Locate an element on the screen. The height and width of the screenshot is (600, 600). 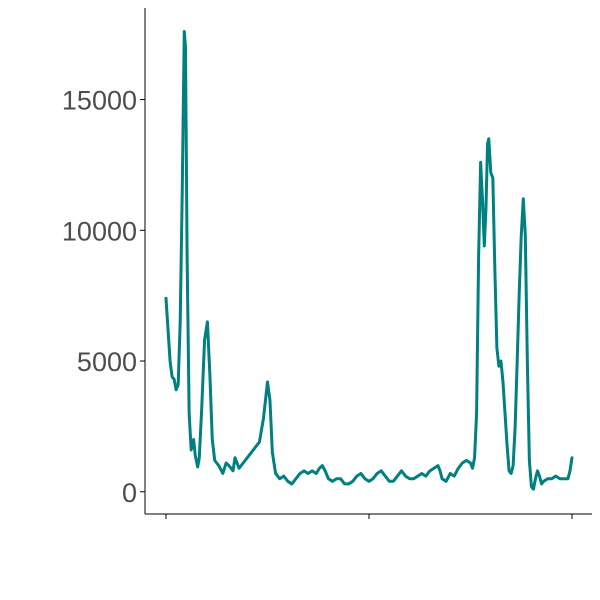
y-tick-label: 15000 is located at coordinates (99, 101).